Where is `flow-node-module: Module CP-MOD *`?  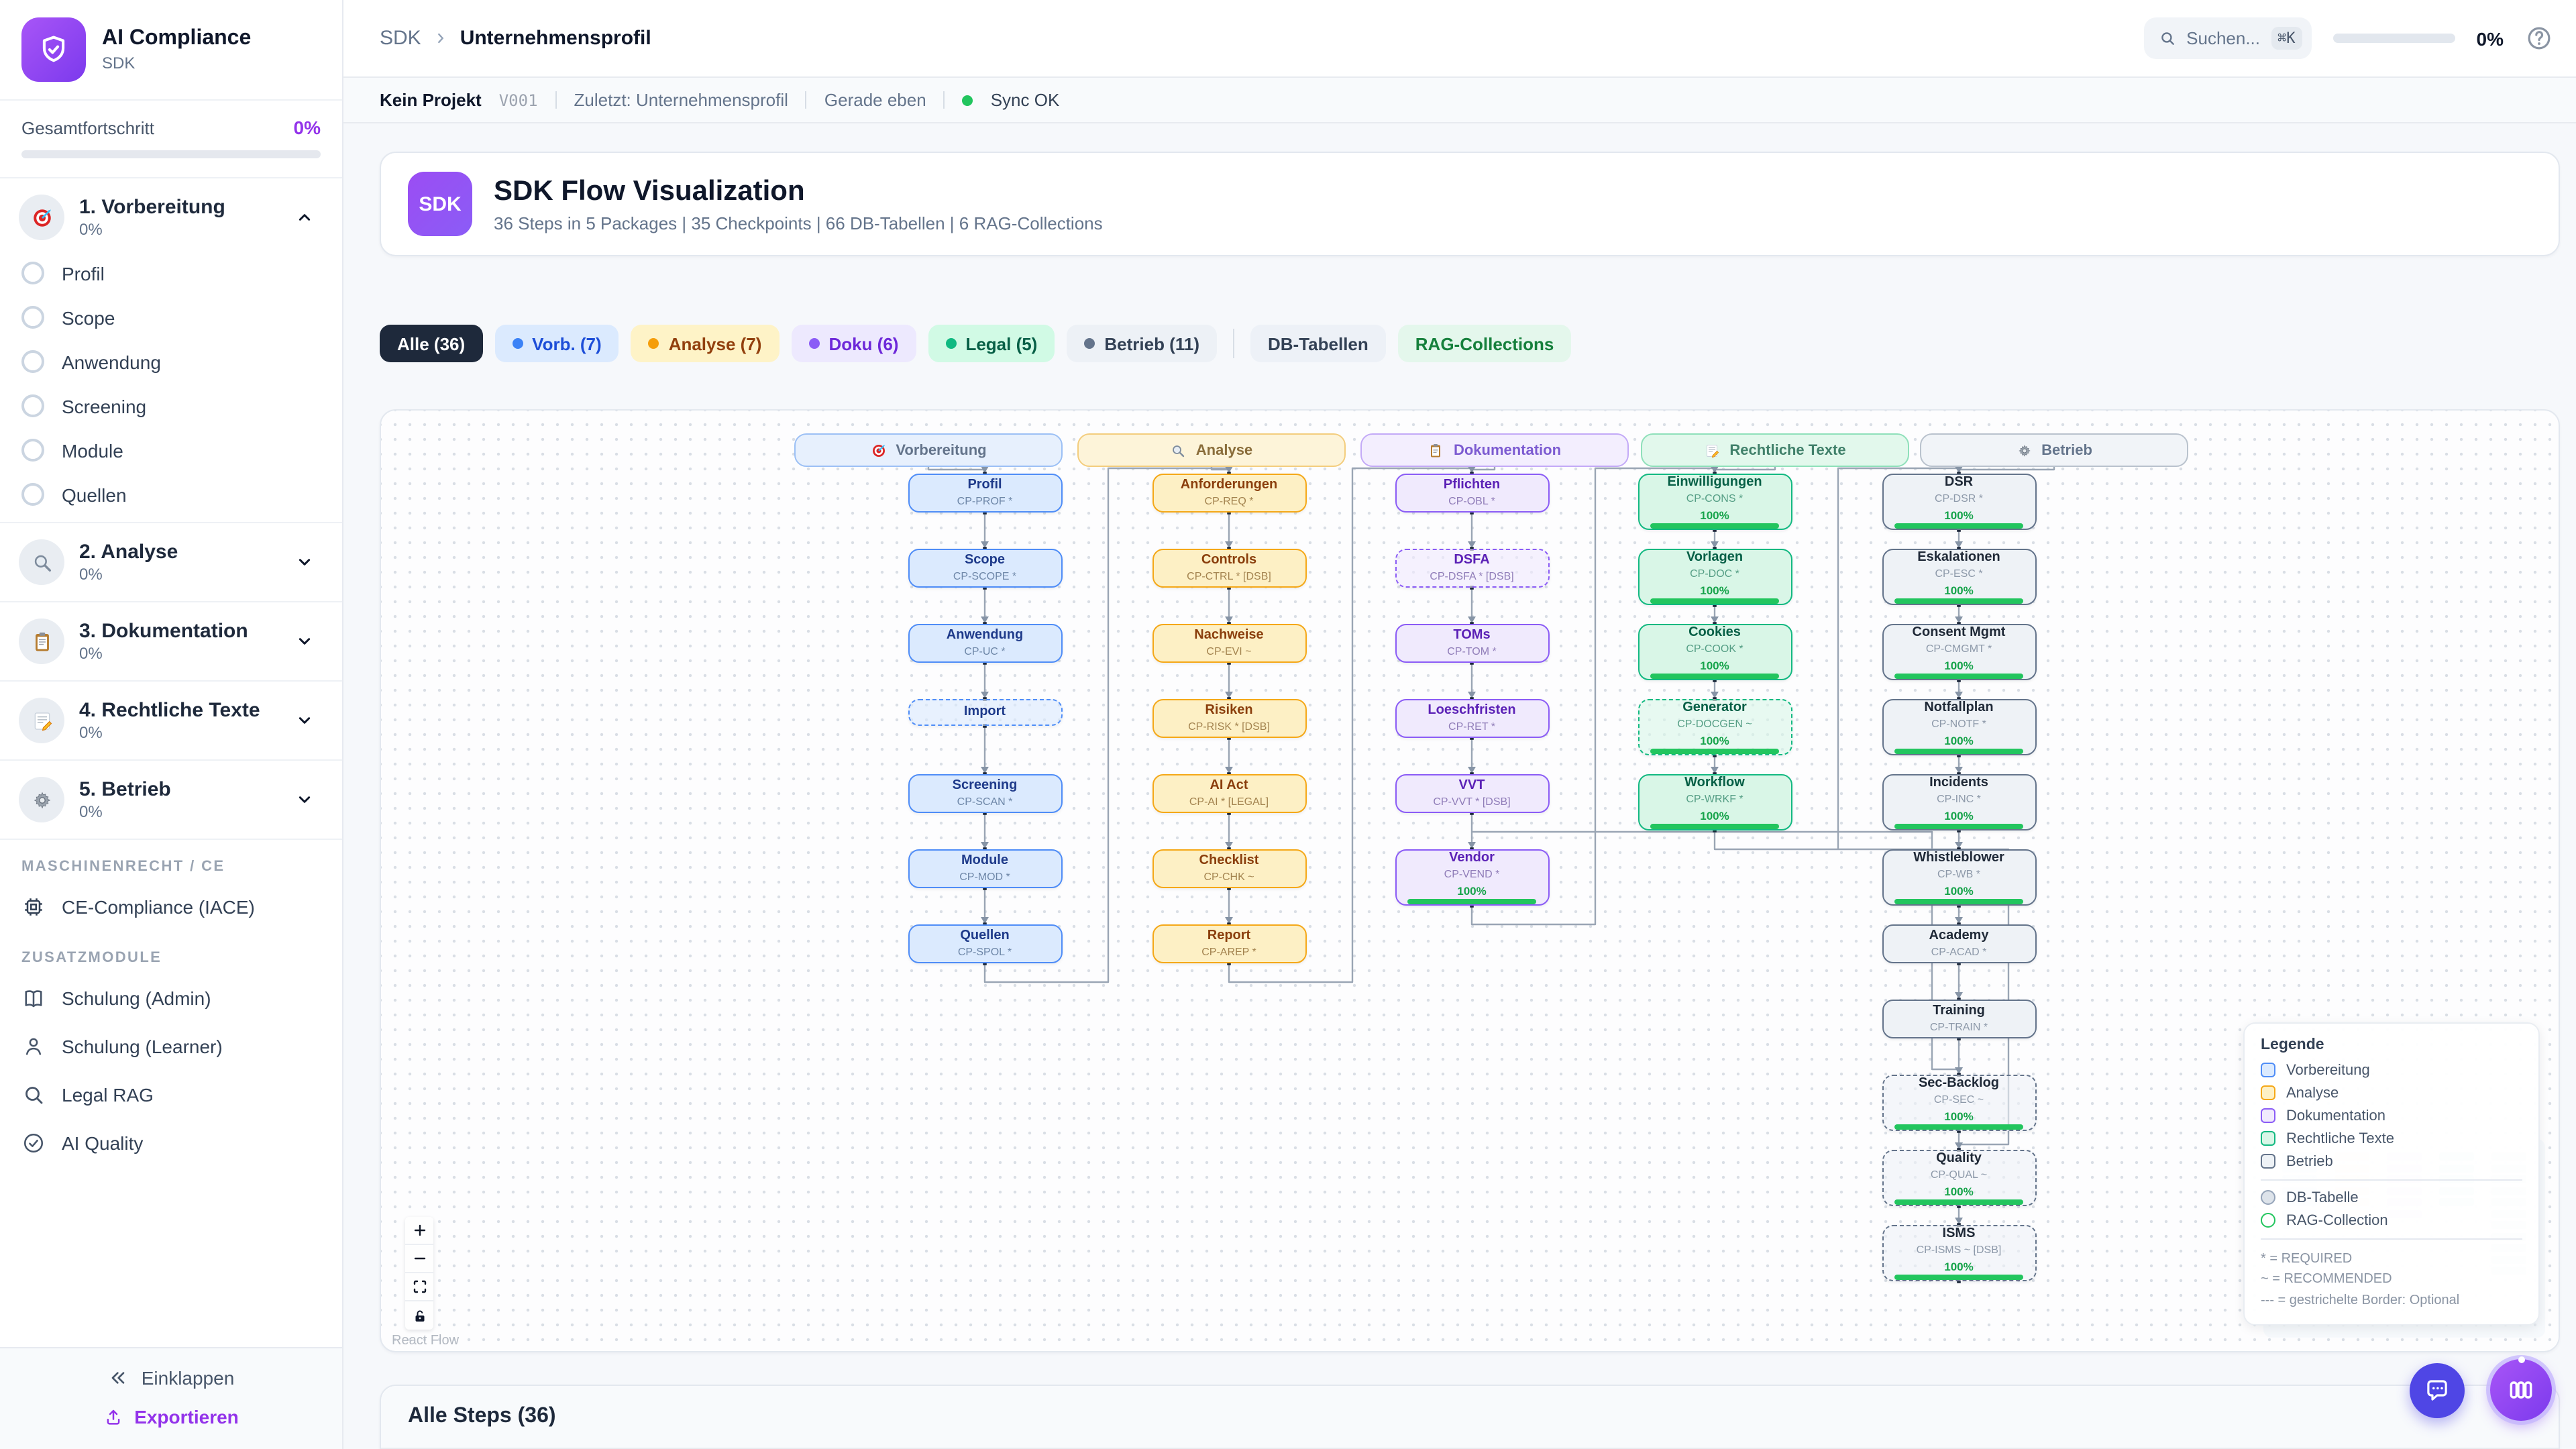 flow-node-module: Module CP-MOD * is located at coordinates (985, 868).